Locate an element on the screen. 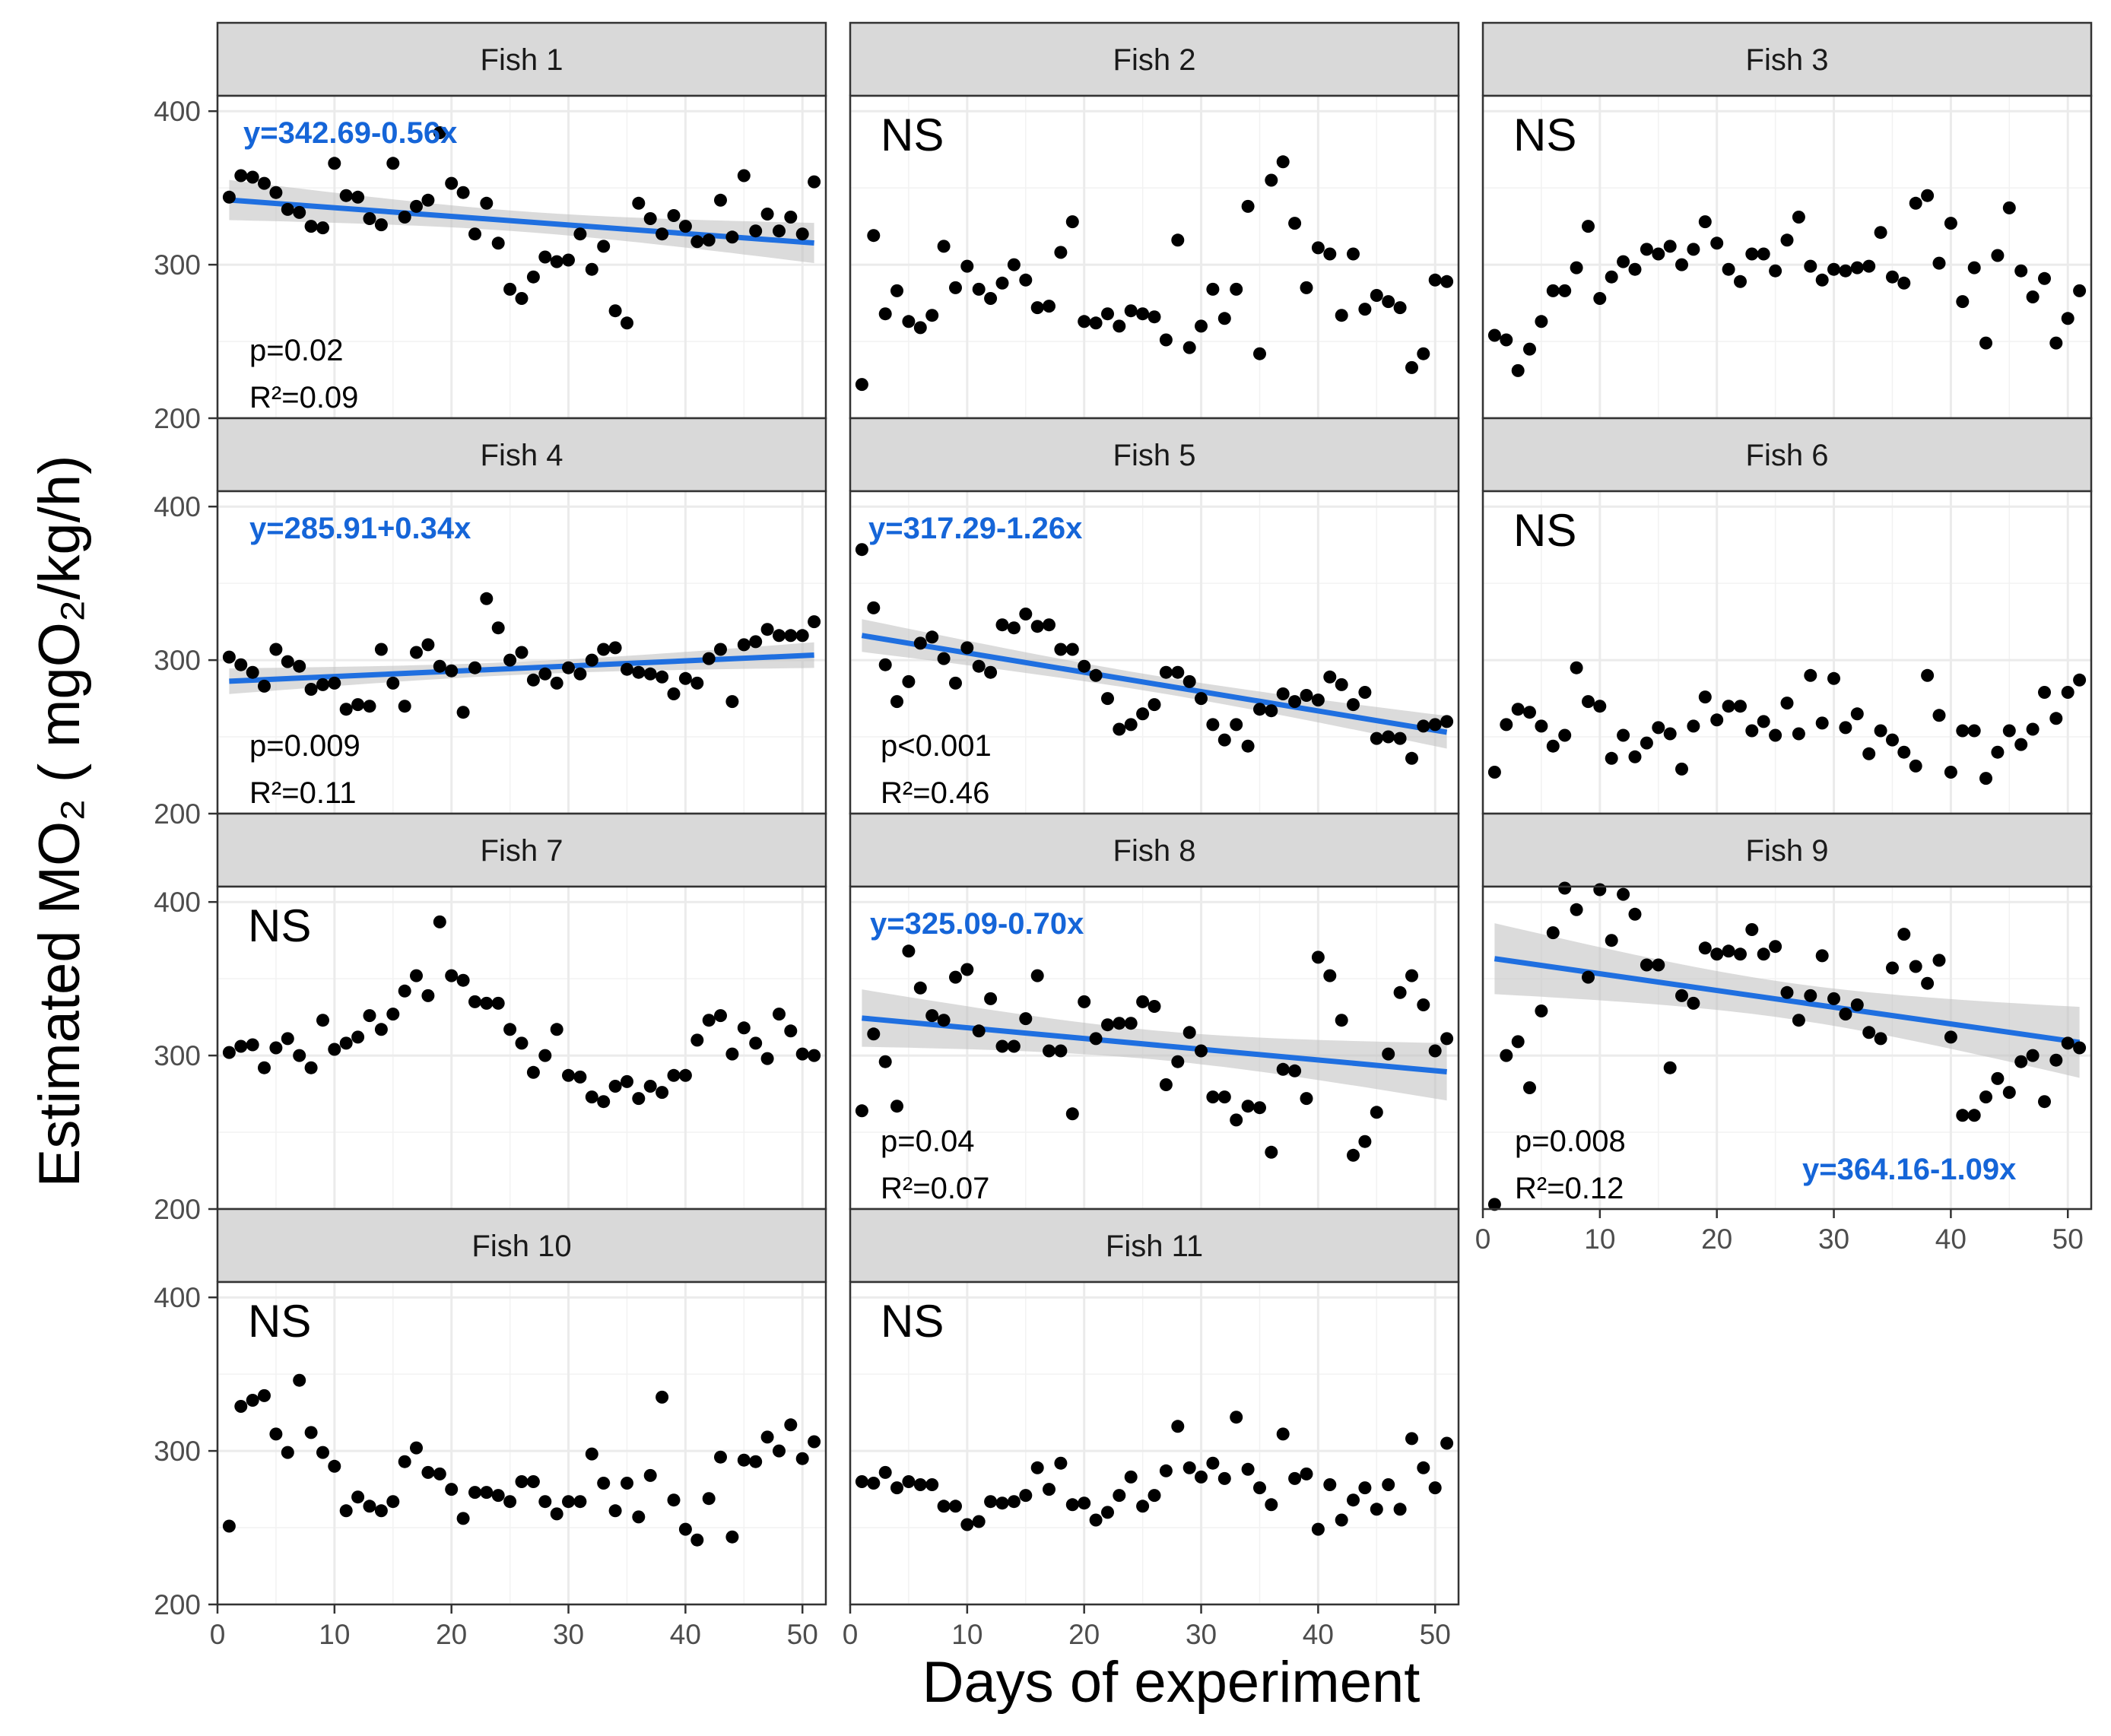  p-value: p=0.04 is located at coordinates (927, 1141).